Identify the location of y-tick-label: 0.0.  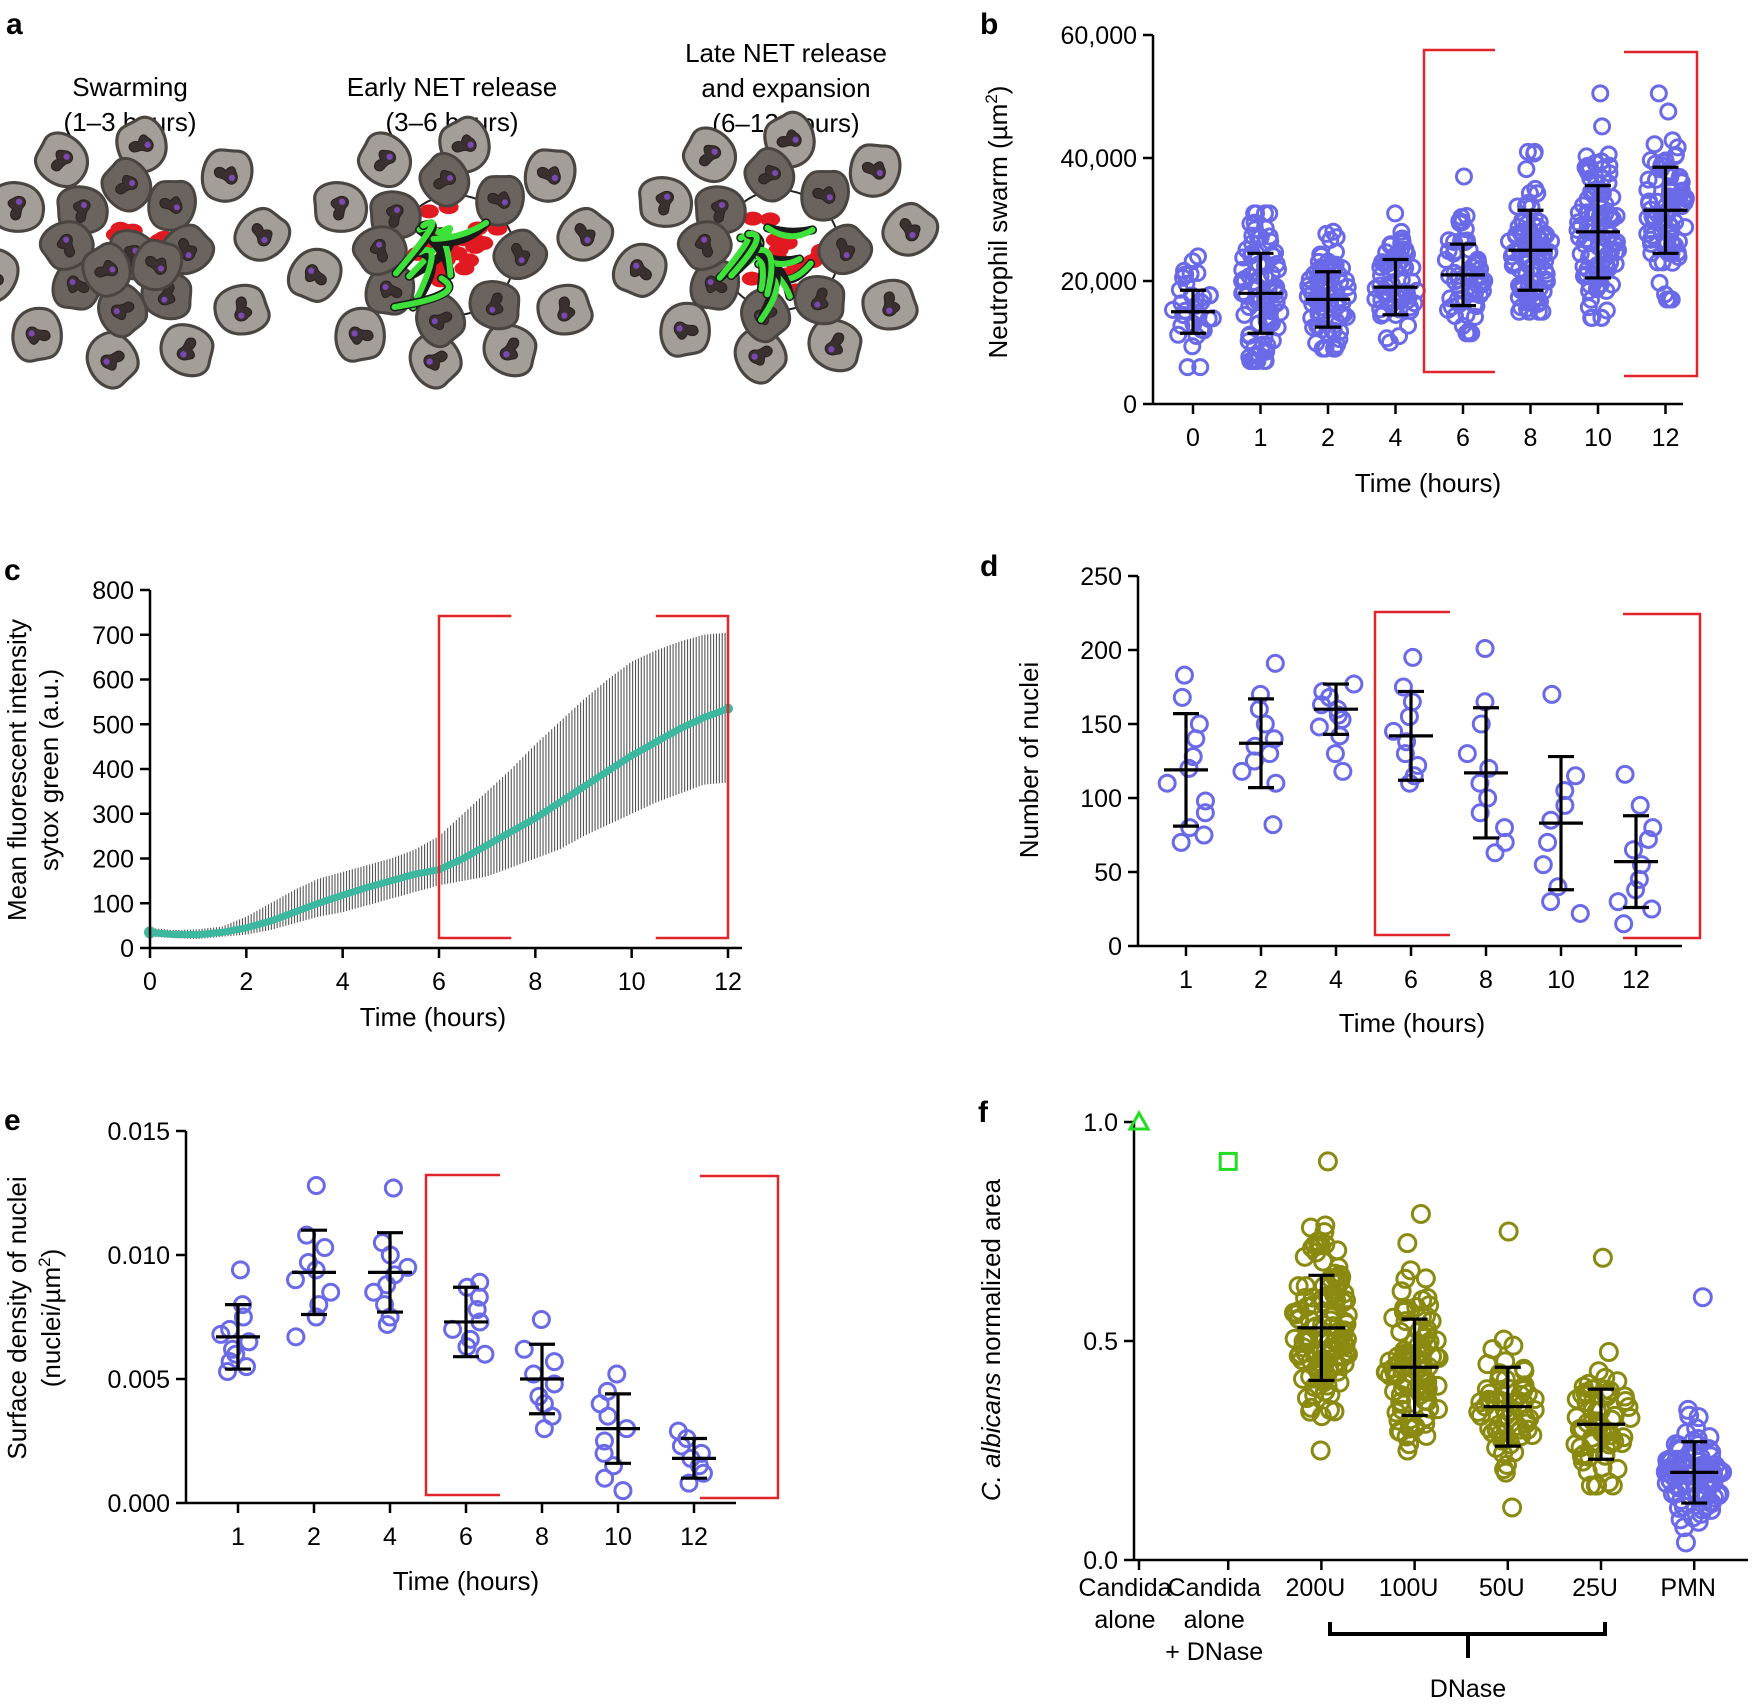
(1100, 1561).